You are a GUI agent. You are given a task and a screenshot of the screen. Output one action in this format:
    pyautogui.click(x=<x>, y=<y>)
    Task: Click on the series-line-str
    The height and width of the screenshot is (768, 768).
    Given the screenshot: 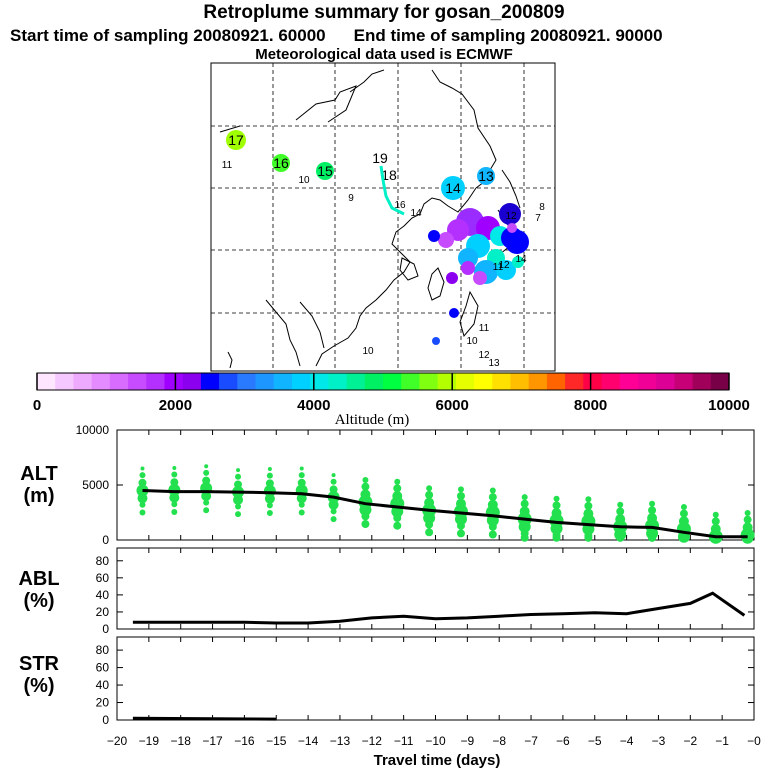 What is the action you would take?
    pyautogui.click(x=204, y=718)
    